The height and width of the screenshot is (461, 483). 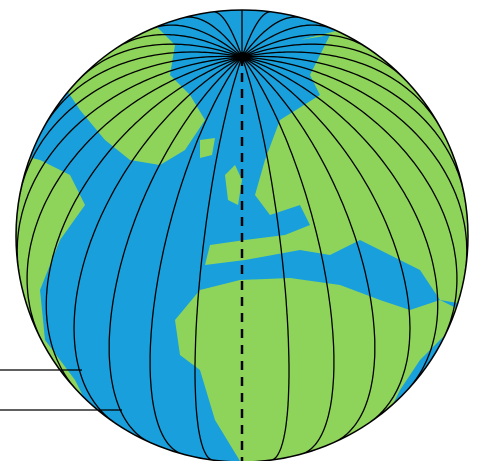 I want to click on north-pole, so click(x=243, y=57).